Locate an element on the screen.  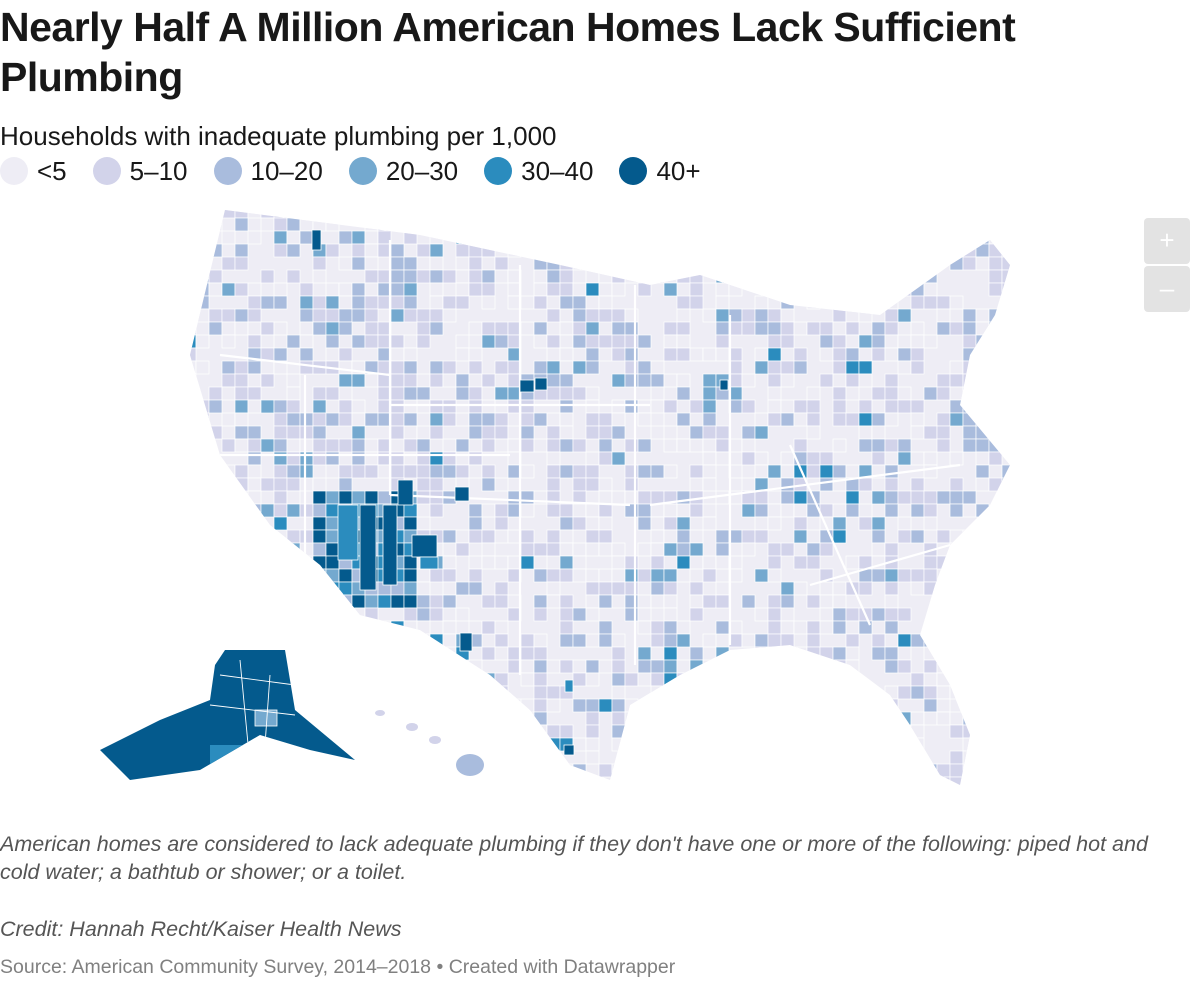
legend-item-30-40: 30–40 is located at coordinates (538, 171).